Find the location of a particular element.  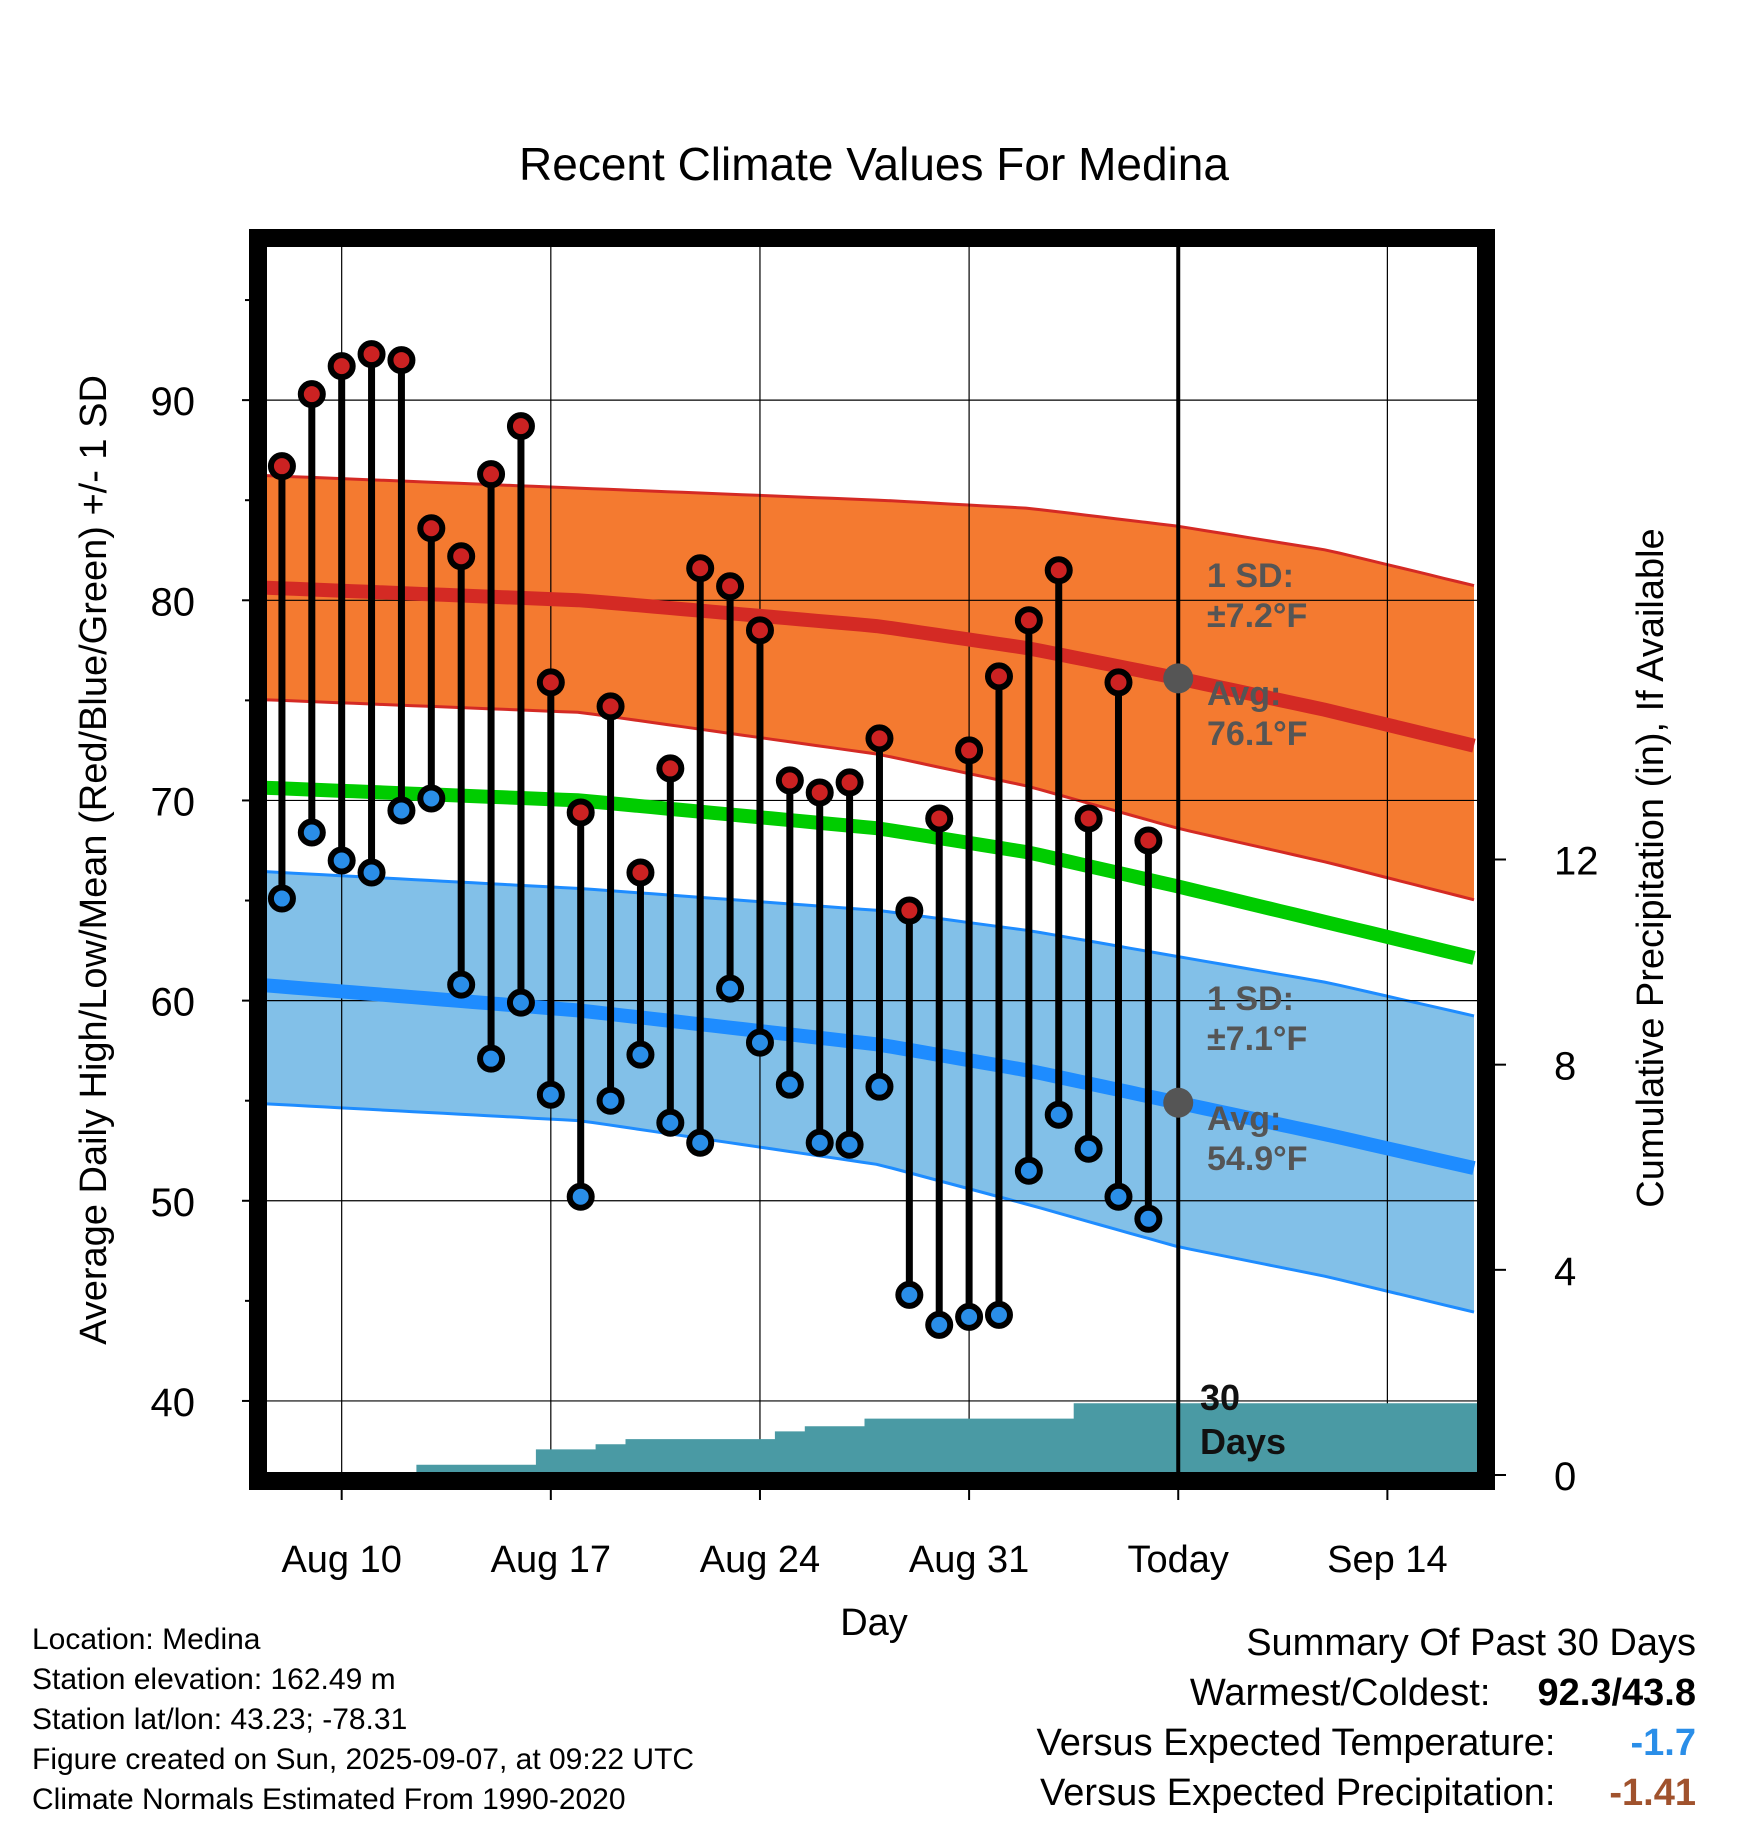

today-layer is located at coordinates (1178, 859).